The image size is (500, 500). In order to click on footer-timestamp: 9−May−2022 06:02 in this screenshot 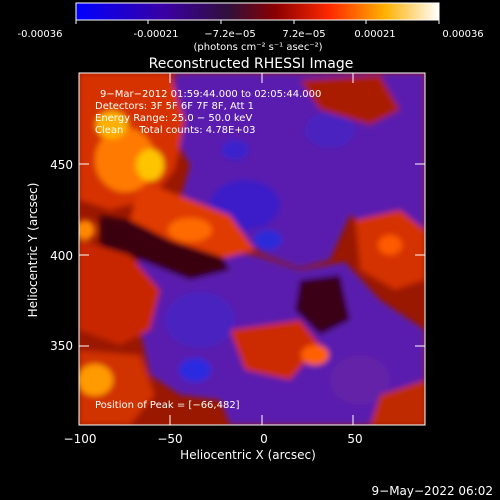, I will do `click(433, 491)`.